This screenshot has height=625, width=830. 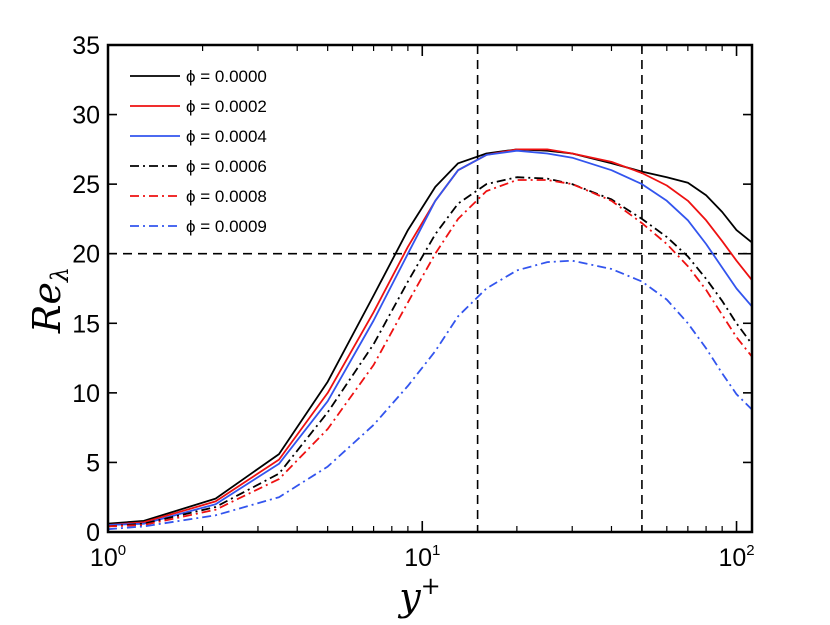 I want to click on x-tick-label: 10⁰, so click(x=108, y=557).